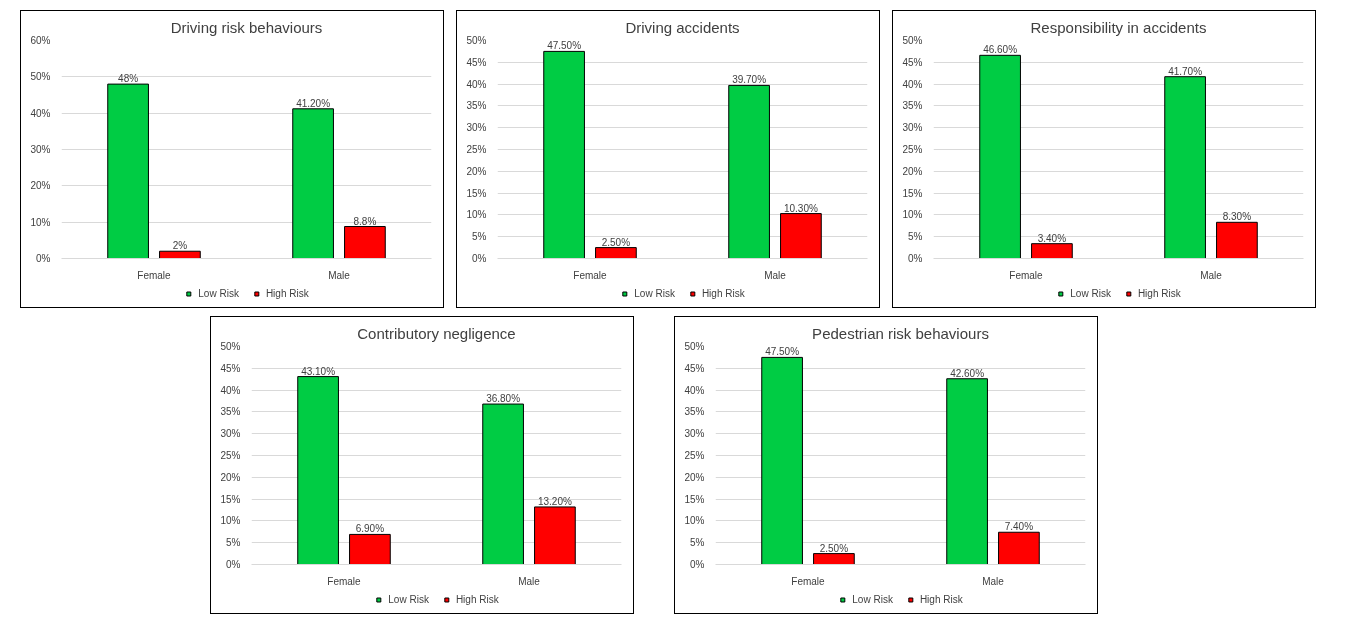 Image resolution: width=1352 pixels, height=628 pixels. Describe the element at coordinates (128, 79) in the screenshot. I see `data-label: 48%` at that location.